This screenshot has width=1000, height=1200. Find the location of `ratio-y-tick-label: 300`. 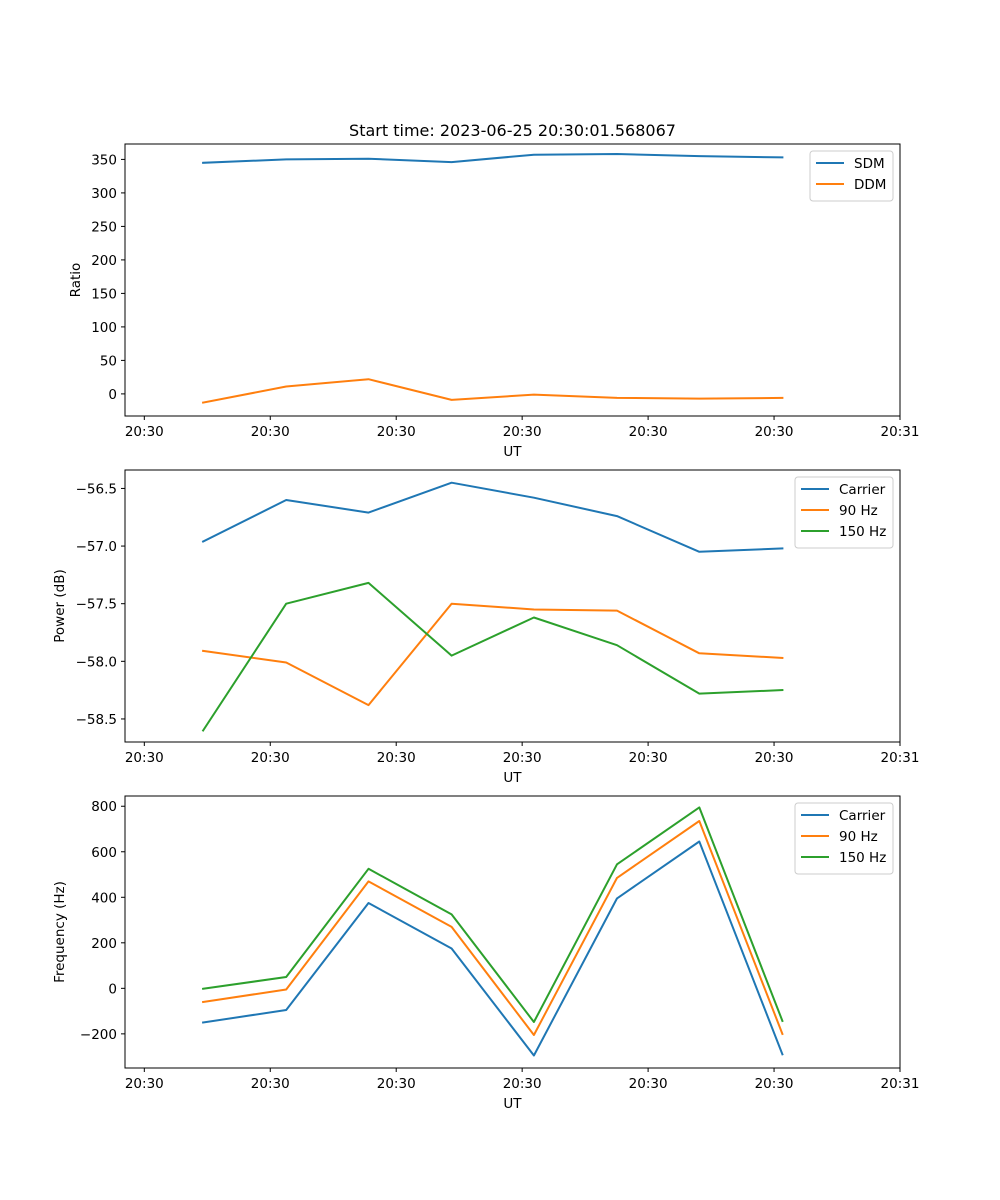

ratio-y-tick-label: 300 is located at coordinates (104, 194).